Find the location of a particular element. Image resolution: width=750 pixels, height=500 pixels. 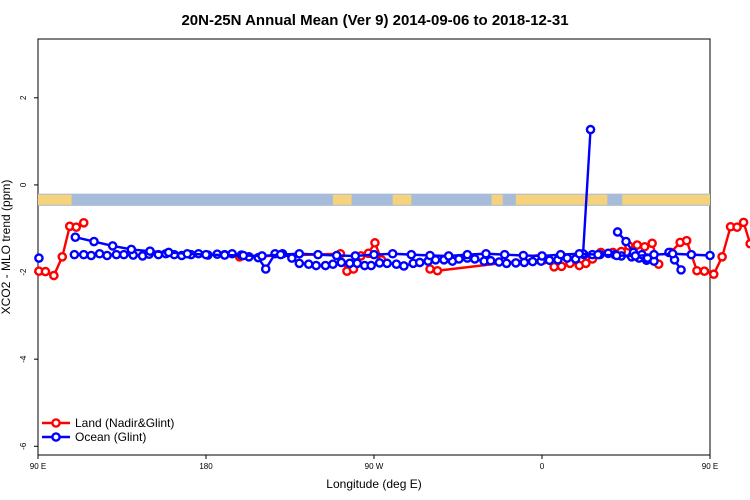

y-tick-label: -4 is located at coordinates (23, 359).